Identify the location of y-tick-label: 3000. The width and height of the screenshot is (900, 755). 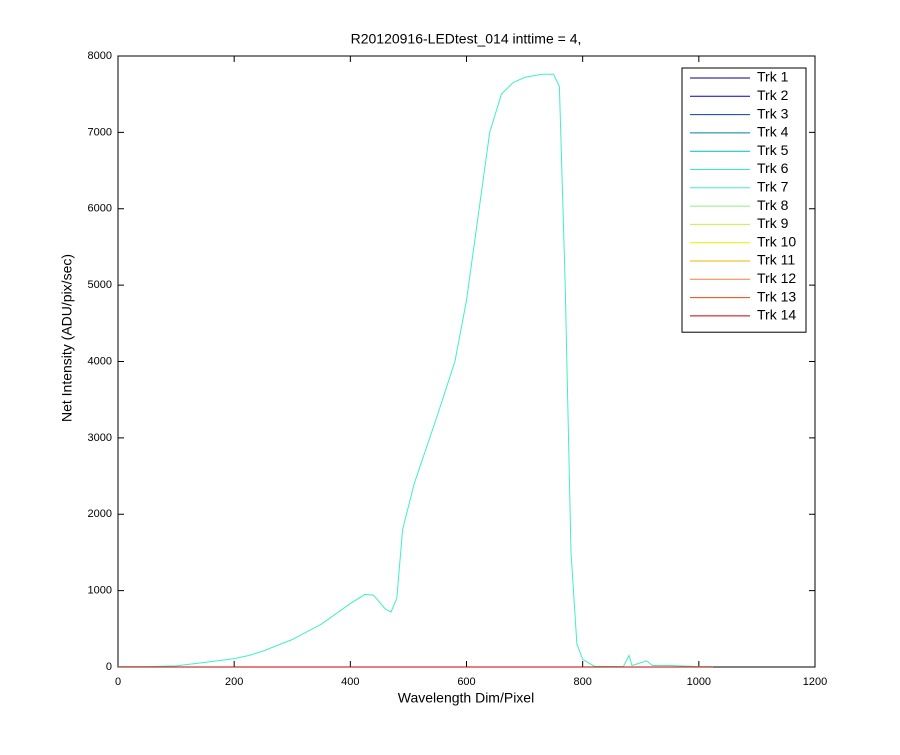
(100, 438).